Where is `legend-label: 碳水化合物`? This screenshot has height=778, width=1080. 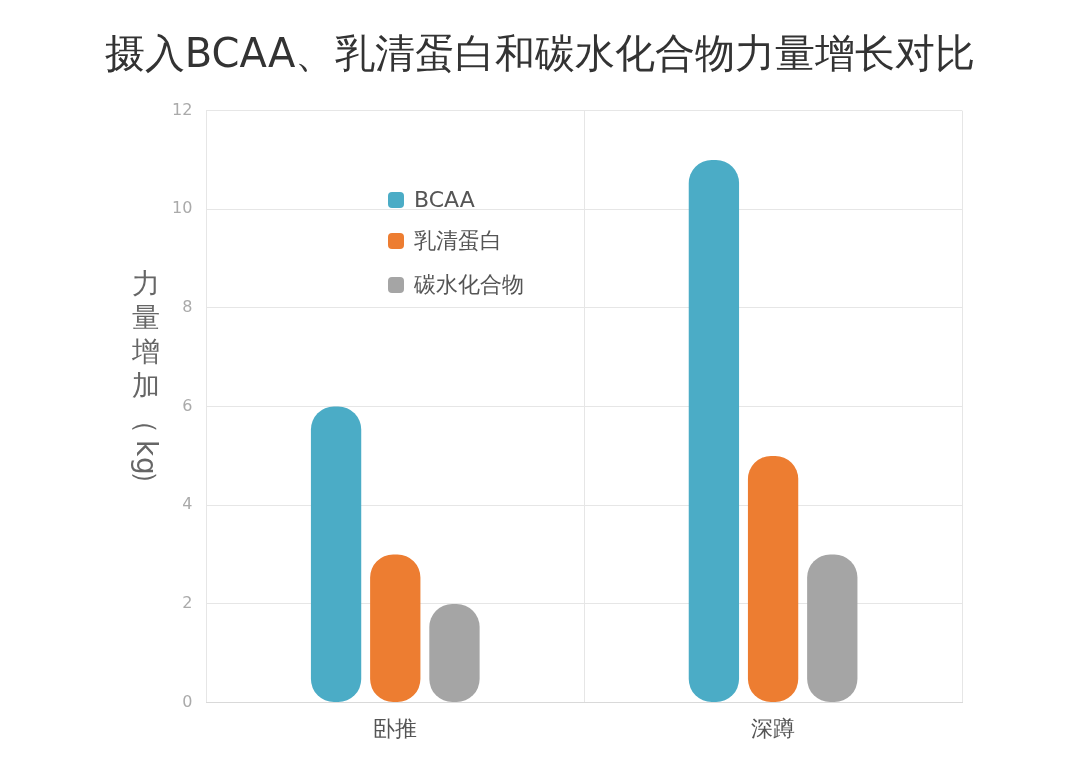
legend-label: 碳水化合物 is located at coordinates (469, 285).